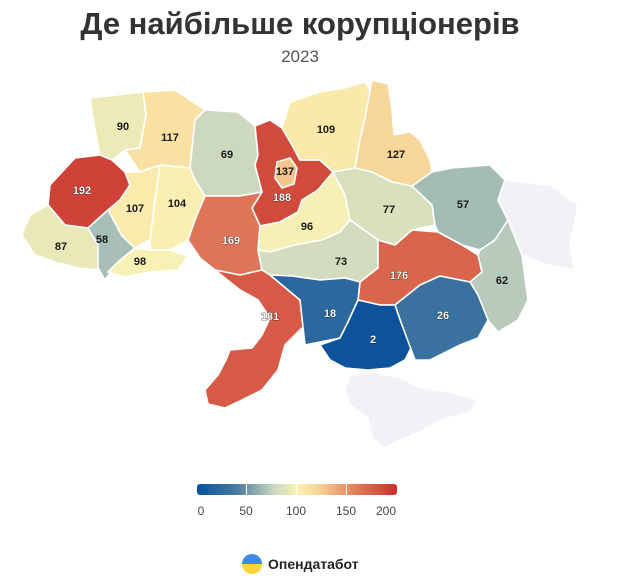 The image size is (628, 576). I want to click on brand-name: Опендатабот, so click(313, 564).